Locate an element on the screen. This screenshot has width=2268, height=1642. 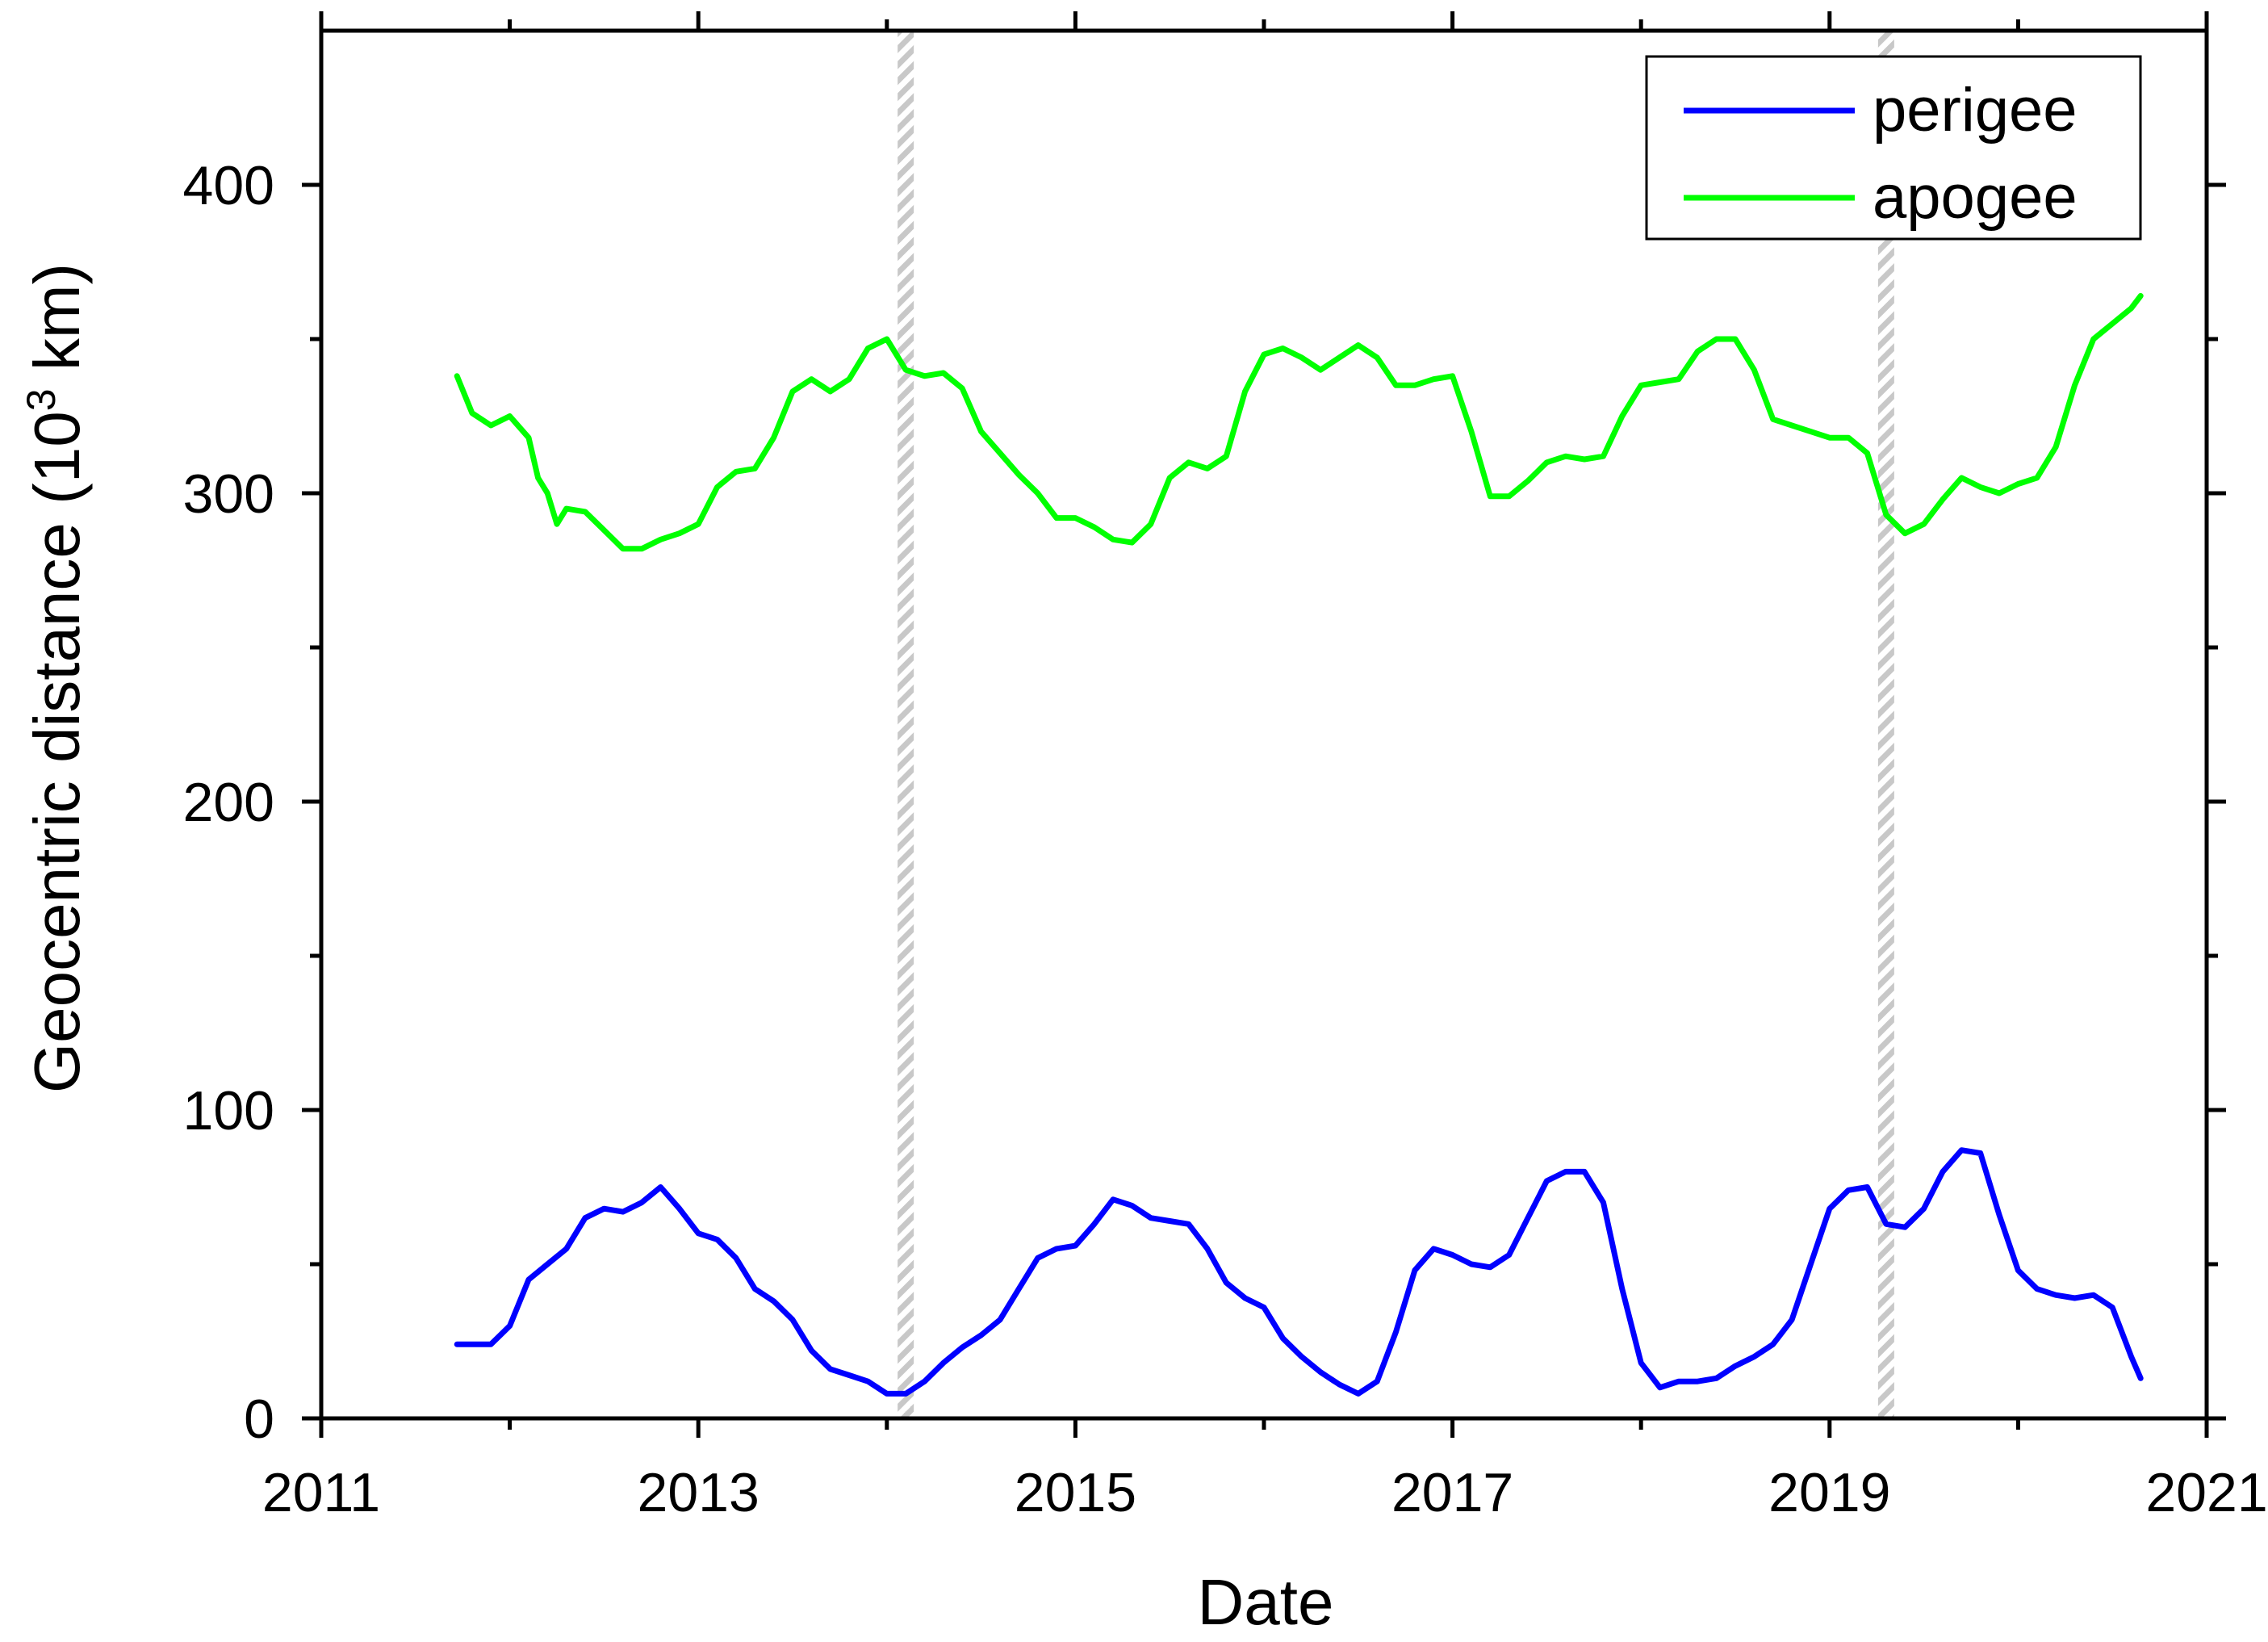
y-tick-label: 200 is located at coordinates (228, 802).